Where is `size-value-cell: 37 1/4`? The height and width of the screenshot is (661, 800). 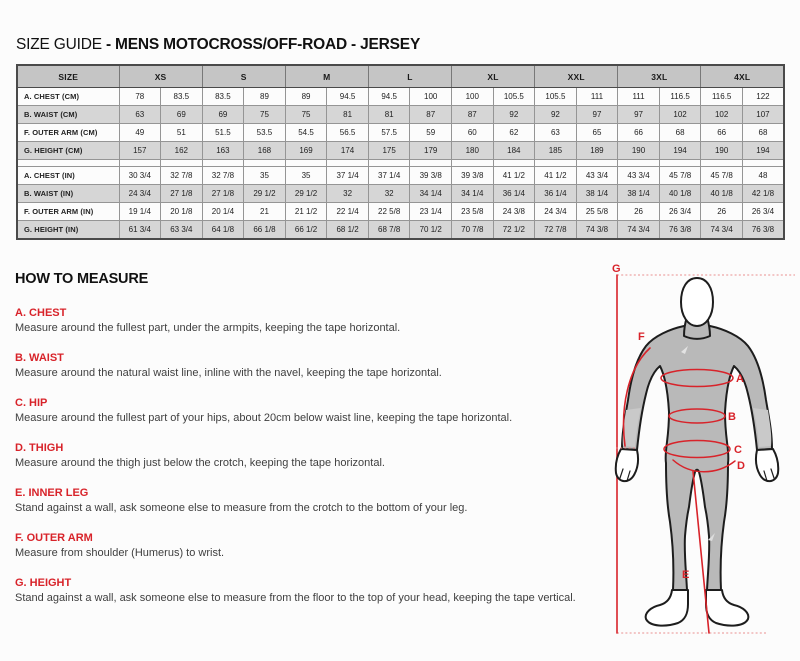
size-value-cell: 37 1/4 is located at coordinates (389, 175).